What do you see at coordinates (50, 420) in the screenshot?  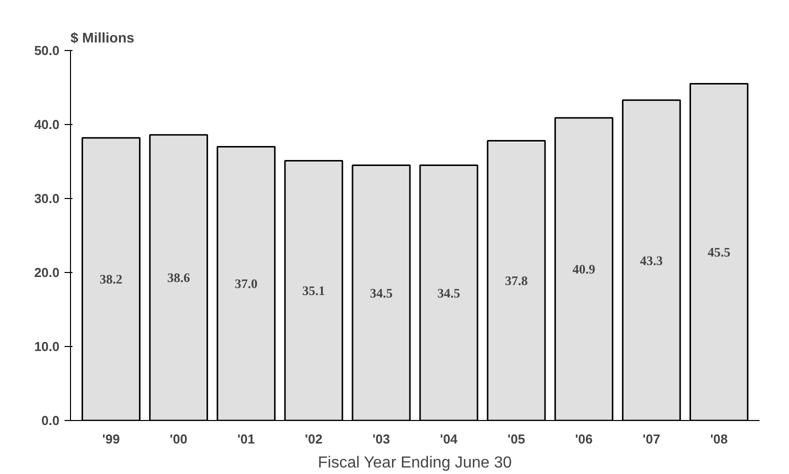 I see `y-tick-label: 0.0` at bounding box center [50, 420].